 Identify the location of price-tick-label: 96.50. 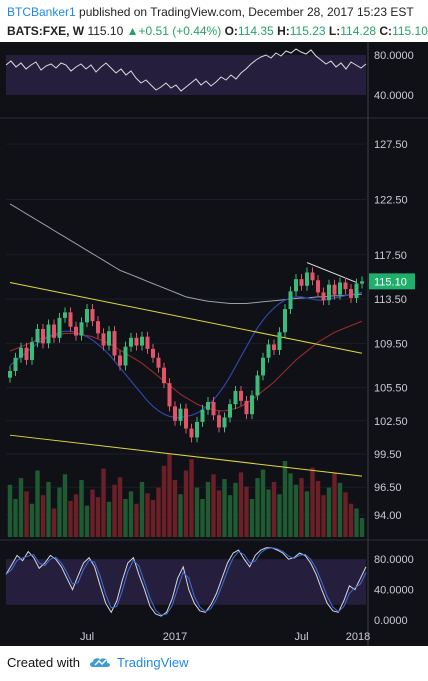
(388, 488).